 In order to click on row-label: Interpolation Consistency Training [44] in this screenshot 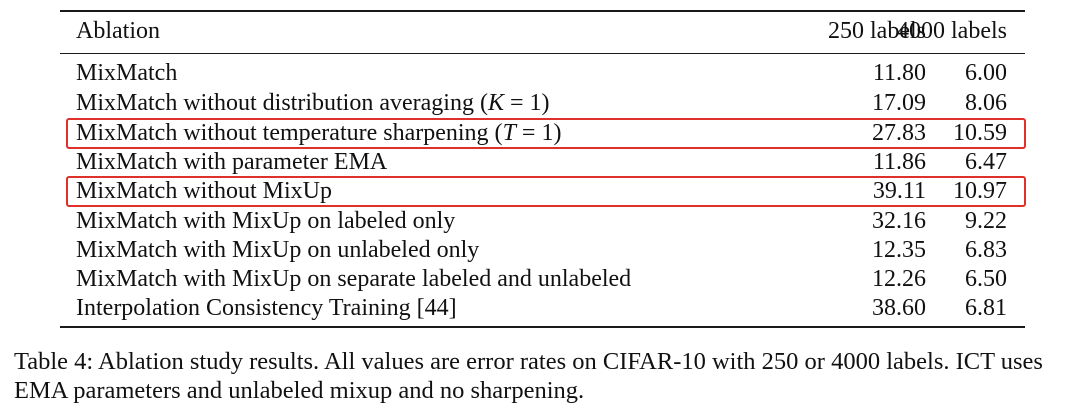, I will do `click(266, 308)`.